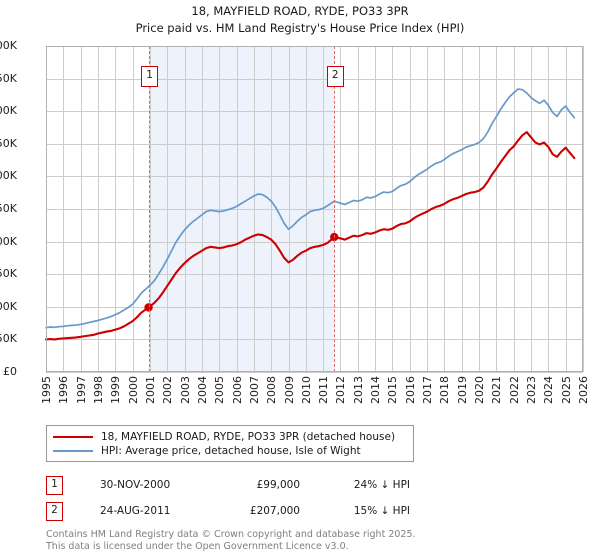 This screenshot has height=560, width=600. What do you see at coordinates (150, 390) in the screenshot?
I see `x-axis-tick-label: 2001` at bounding box center [150, 390].